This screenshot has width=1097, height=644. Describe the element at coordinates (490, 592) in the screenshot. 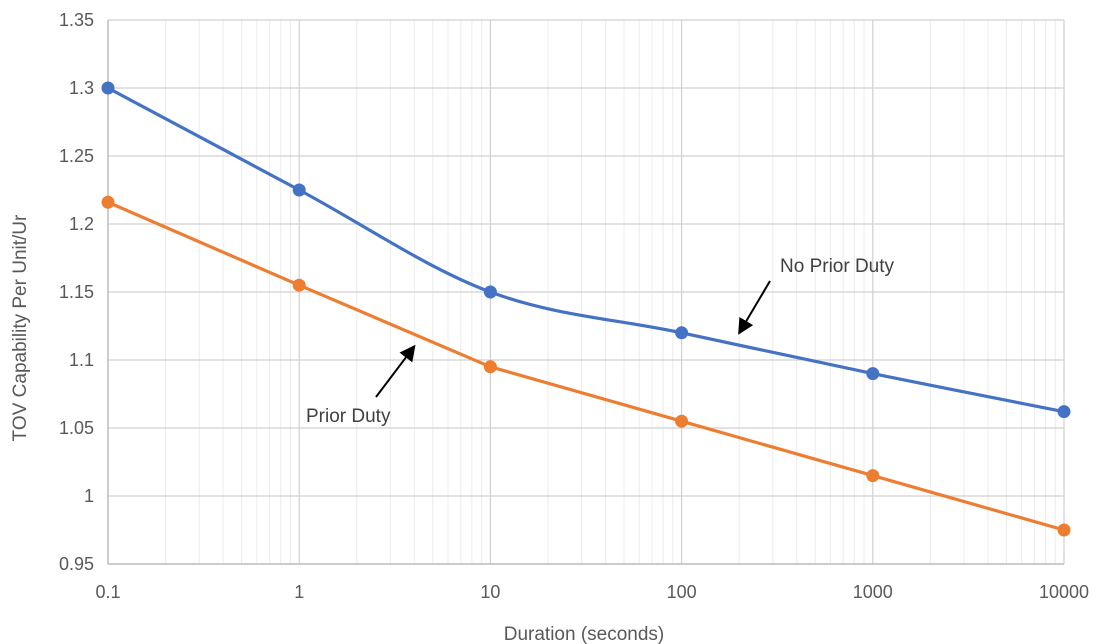

I see `x-tick-label: 10` at that location.